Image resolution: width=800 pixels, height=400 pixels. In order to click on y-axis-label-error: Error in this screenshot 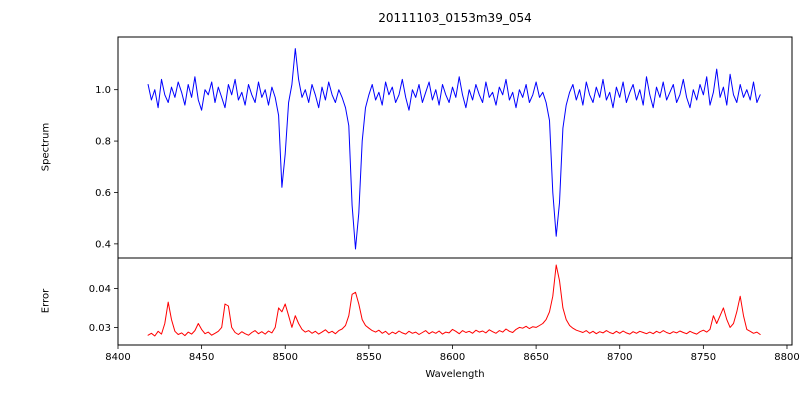, I will do `click(46, 301)`.